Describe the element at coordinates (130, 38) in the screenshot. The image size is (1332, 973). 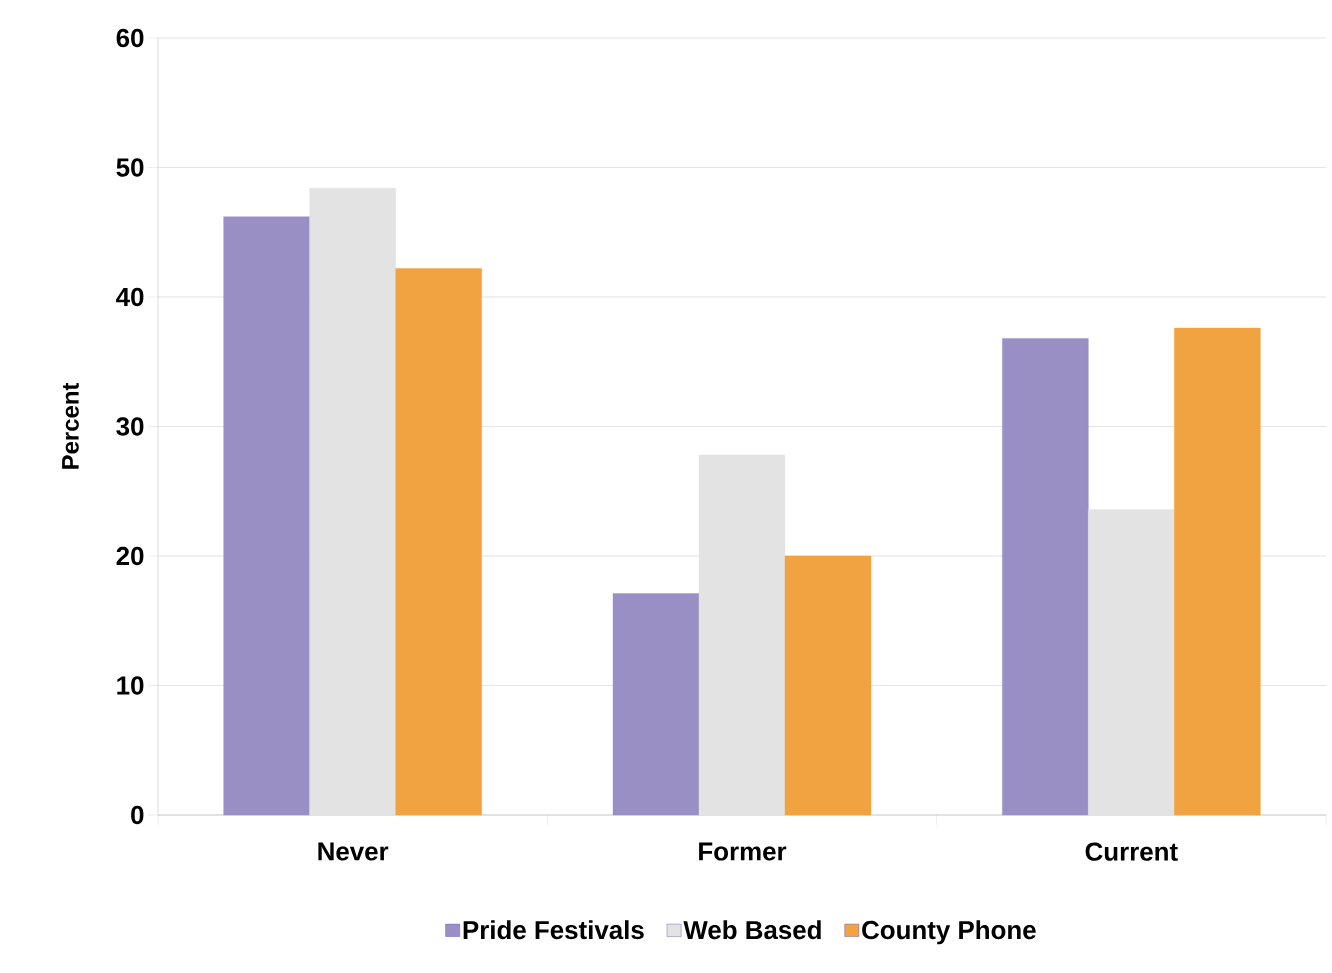
I see `y-tick-label: 60` at that location.